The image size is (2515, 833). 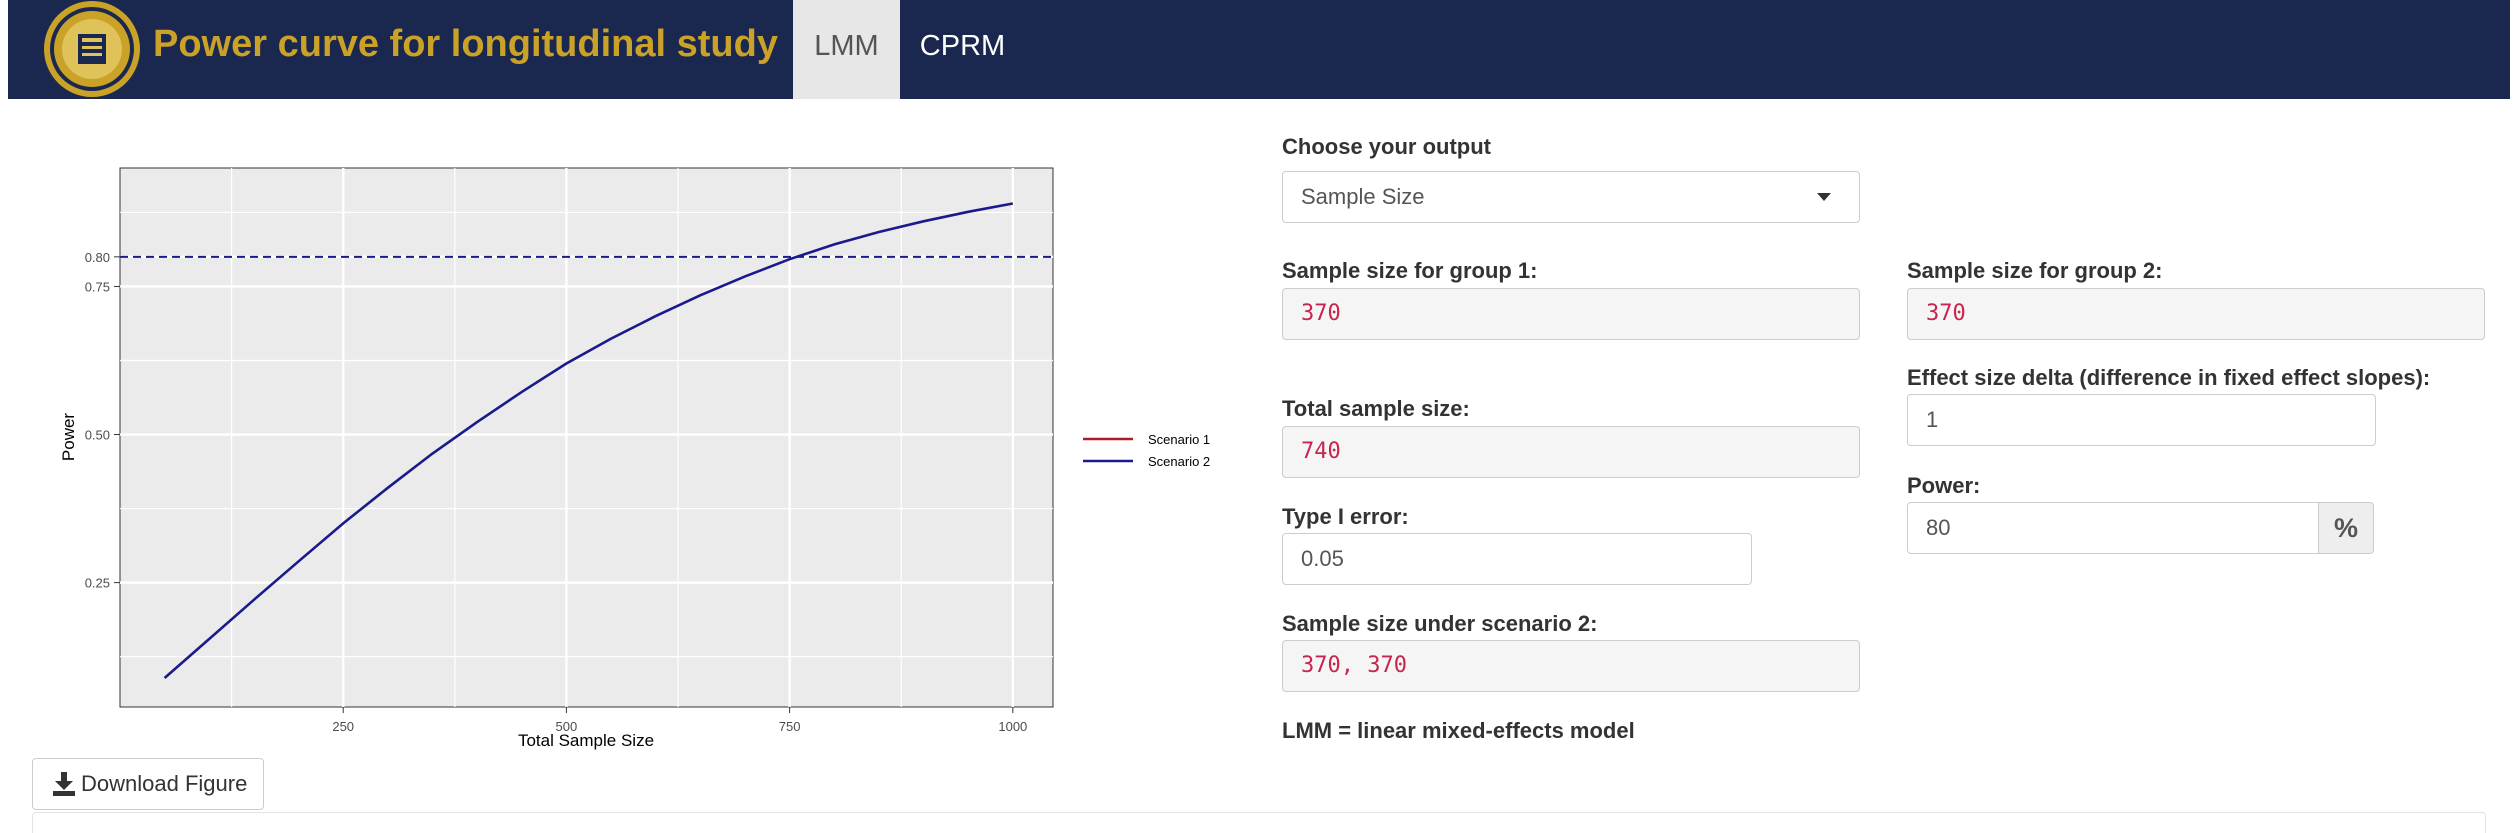 What do you see at coordinates (1363, 196) in the screenshot?
I see `output-select-value: Sample Size` at bounding box center [1363, 196].